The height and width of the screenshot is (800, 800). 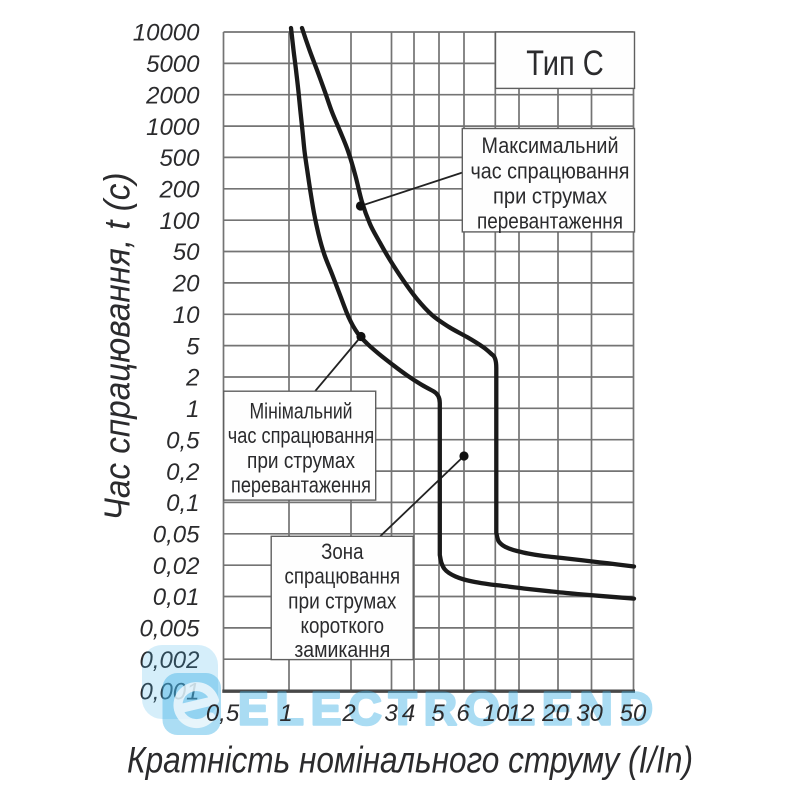 I want to click on svg-text: 100, so click(x=179, y=221).